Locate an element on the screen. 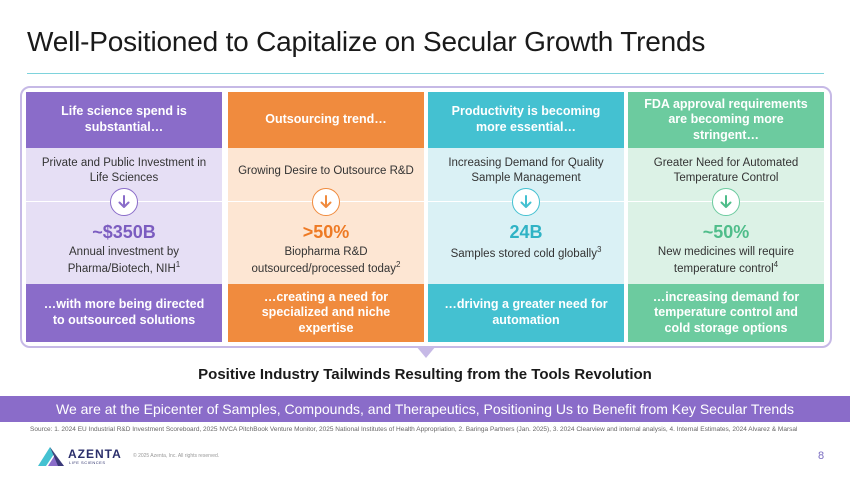 This screenshot has height=478, width=850. stat-desc-text: Biopharma R&D outsourced/processed today is located at coordinates (324, 260).